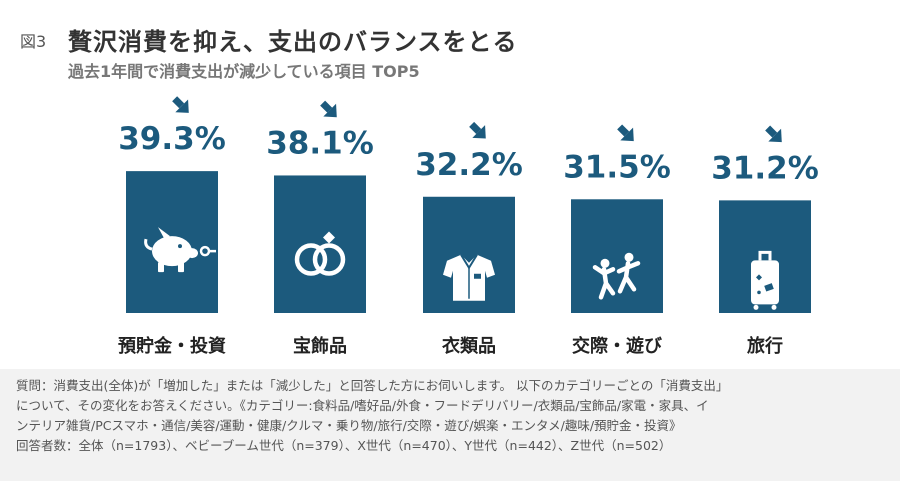 The width and height of the screenshot is (900, 481). I want to click on piggy-bank-icon, so click(180, 250).